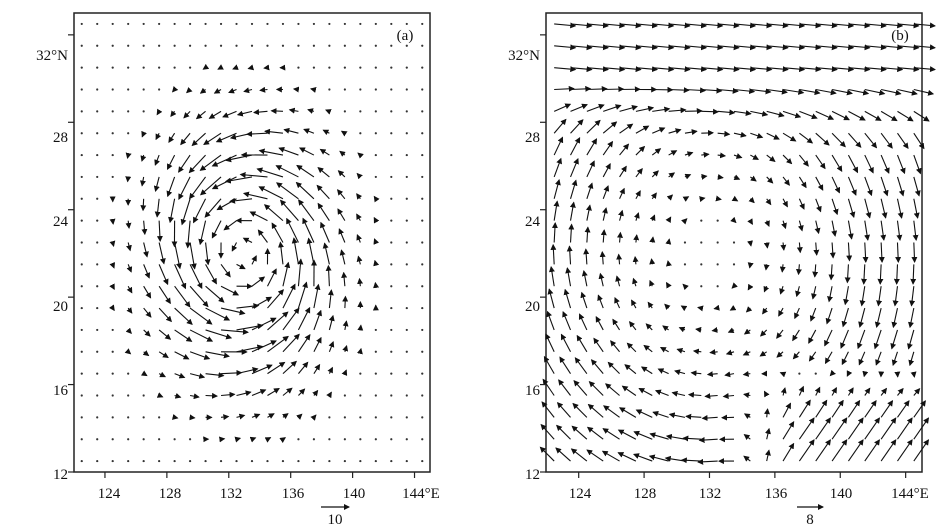  Describe the element at coordinates (109, 494) in the screenshot. I see `panel-a-x-tick-label: 124` at that location.